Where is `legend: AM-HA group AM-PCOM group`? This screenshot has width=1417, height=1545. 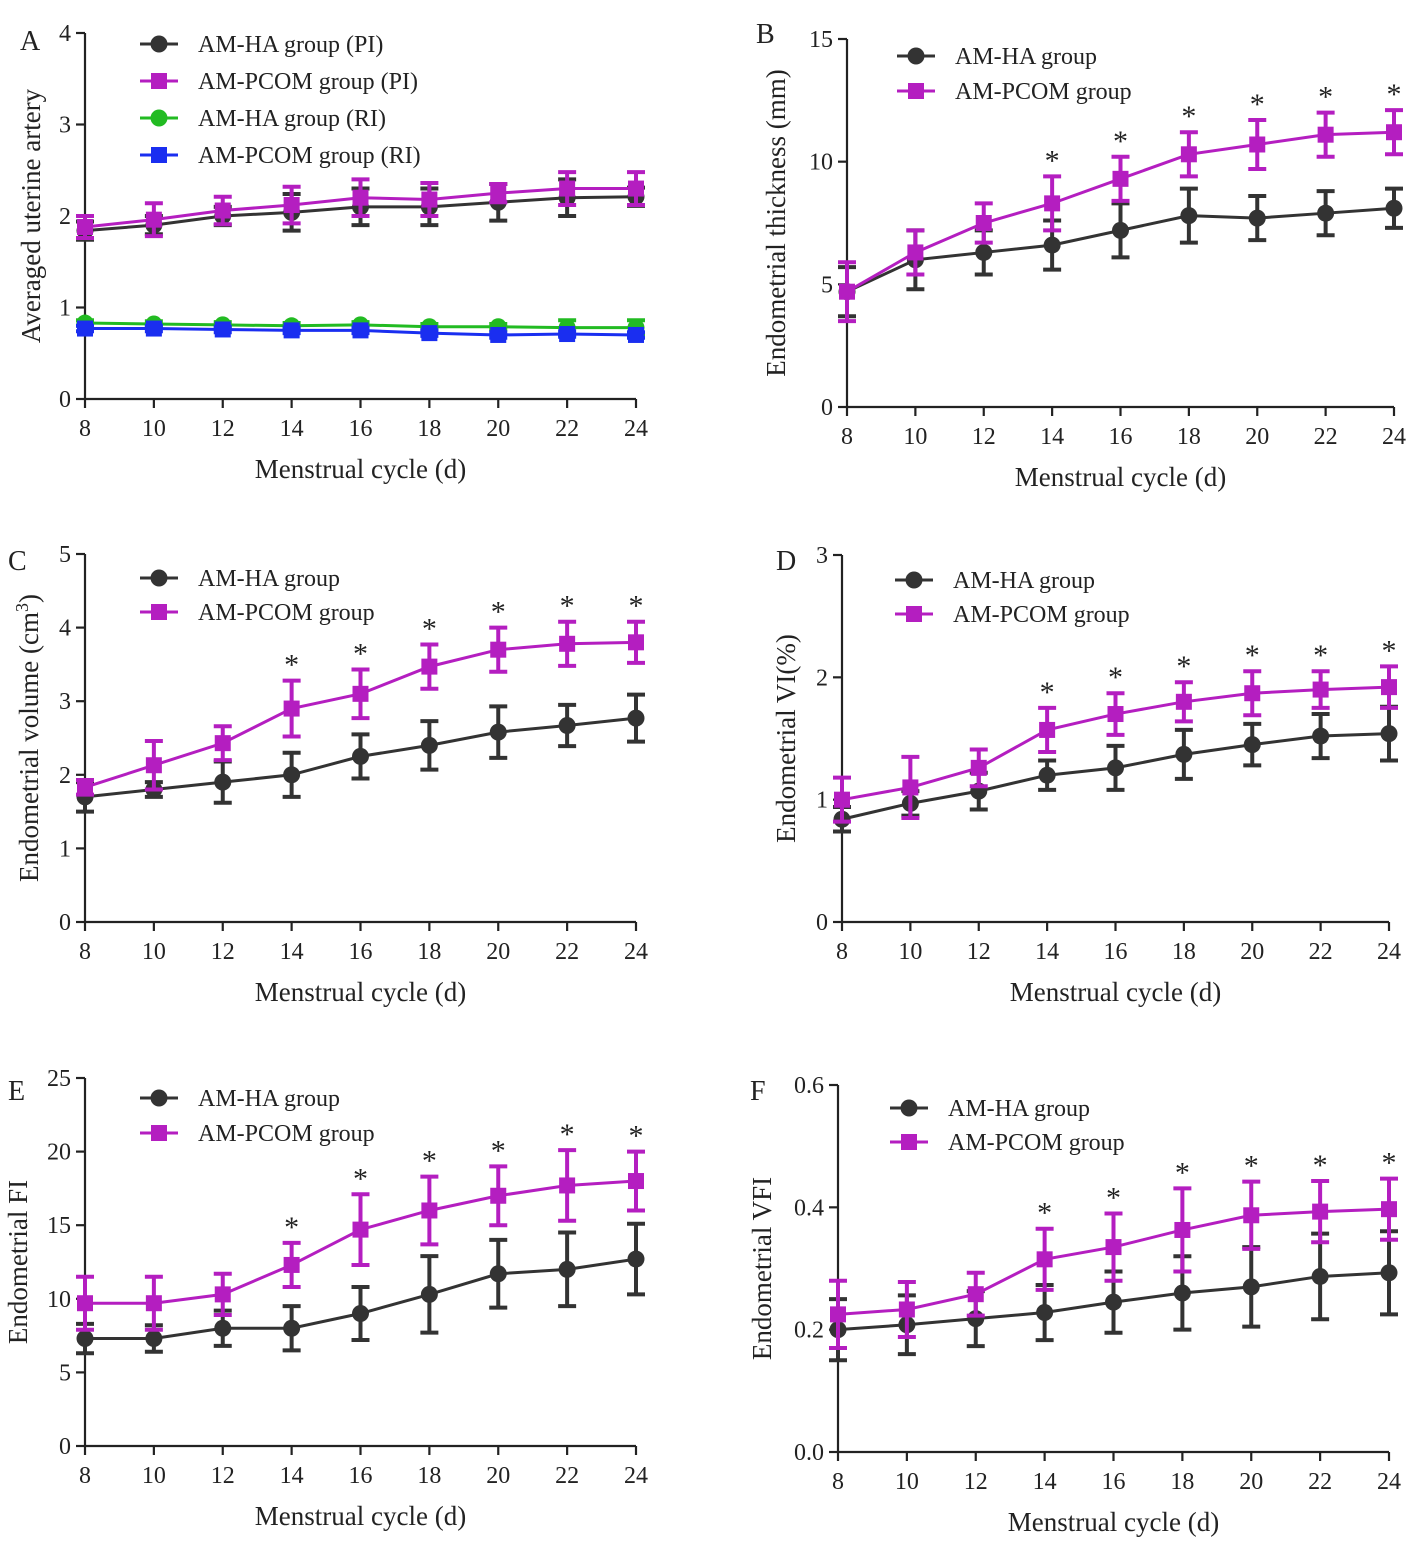 legend: AM-HA group AM-PCOM group is located at coordinates (1012, 598).